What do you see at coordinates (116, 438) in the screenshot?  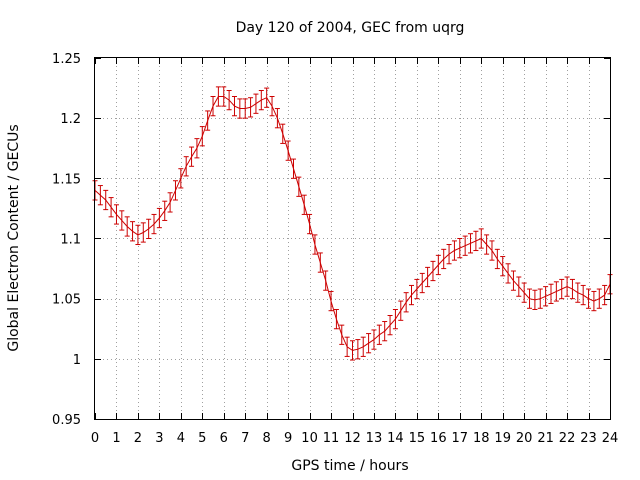 I see `x-tick-label: 1` at bounding box center [116, 438].